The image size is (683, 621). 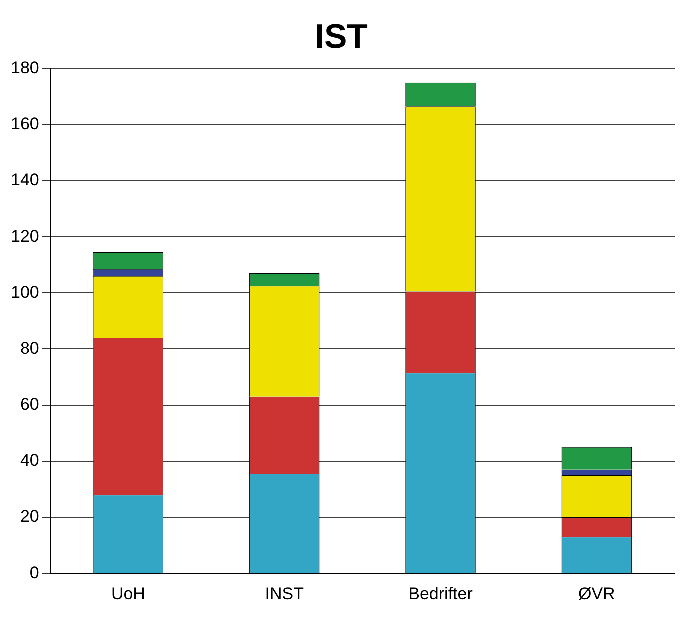 What do you see at coordinates (35, 572) in the screenshot?
I see `y-tick-label: 0` at bounding box center [35, 572].